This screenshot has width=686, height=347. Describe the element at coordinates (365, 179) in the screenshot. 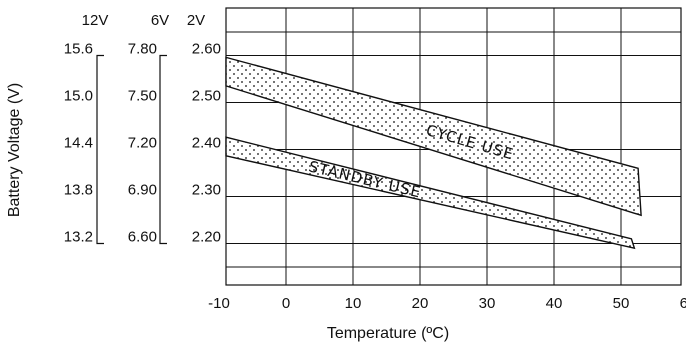

I see `standby-use-label: STANDBY USE` at that location.